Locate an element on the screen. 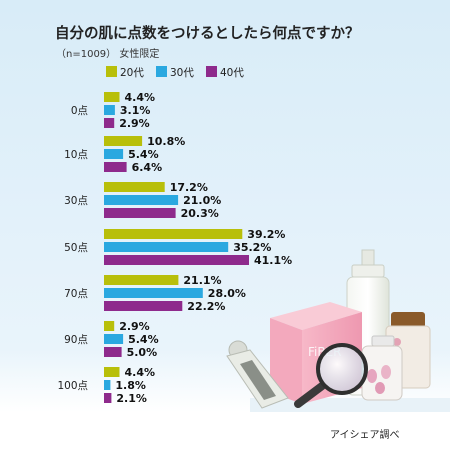  value-label-20s-30: 17.2% is located at coordinates (189, 187).